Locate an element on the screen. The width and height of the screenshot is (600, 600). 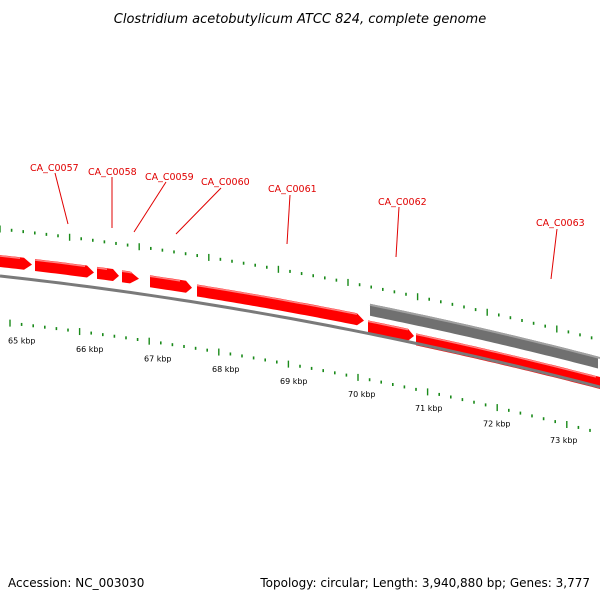
gene-label: CA_C0057 is located at coordinates (54, 168).